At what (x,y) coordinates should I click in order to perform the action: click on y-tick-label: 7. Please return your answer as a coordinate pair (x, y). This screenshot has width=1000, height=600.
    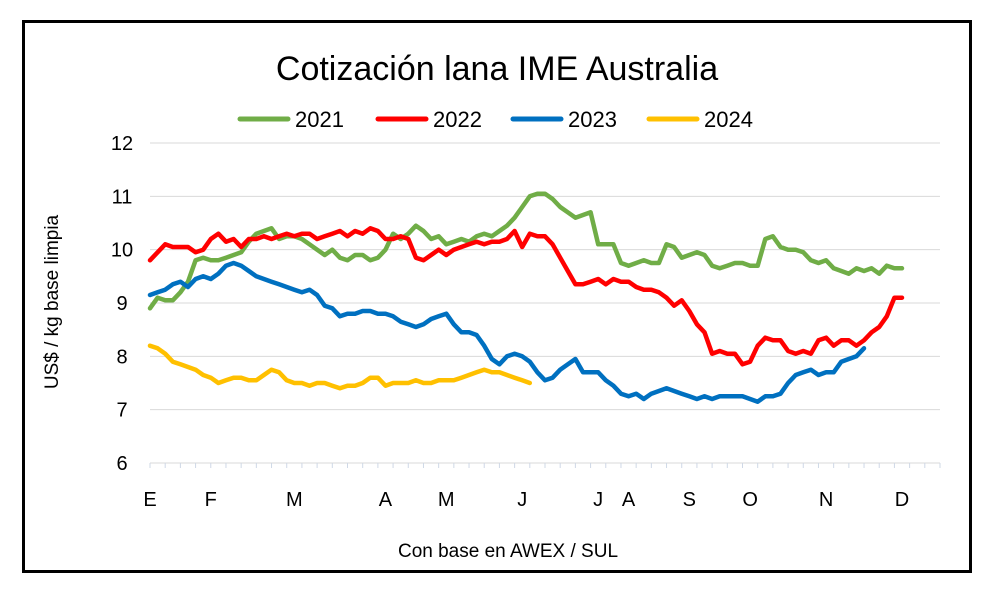
    Looking at the image, I should click on (121, 411).